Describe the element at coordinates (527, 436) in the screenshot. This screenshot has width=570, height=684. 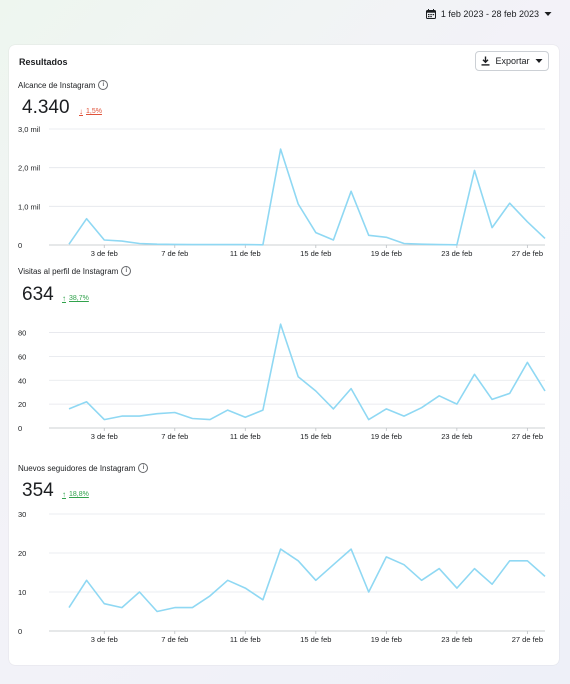
I see `x-tick-label: 27 de feb` at that location.